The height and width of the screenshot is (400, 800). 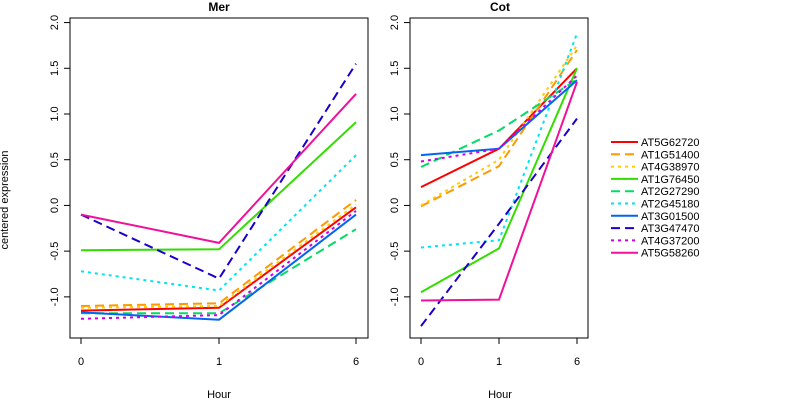 What do you see at coordinates (219, 394) in the screenshot?
I see `x-axis-label-mer: Hour` at bounding box center [219, 394].